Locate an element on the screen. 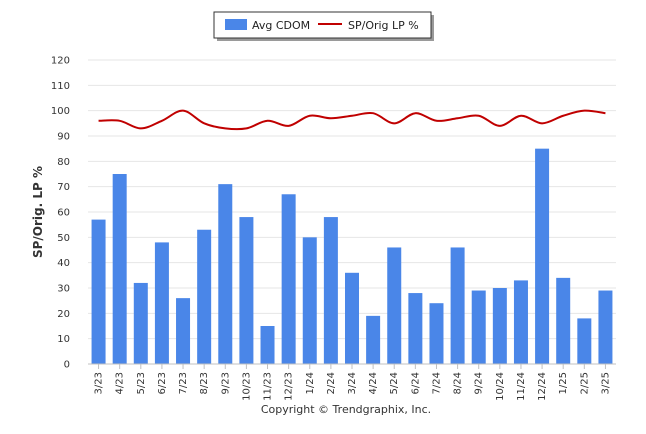 This screenshot has height=434, width=646. y-tick-label: 30 is located at coordinates (63, 289).